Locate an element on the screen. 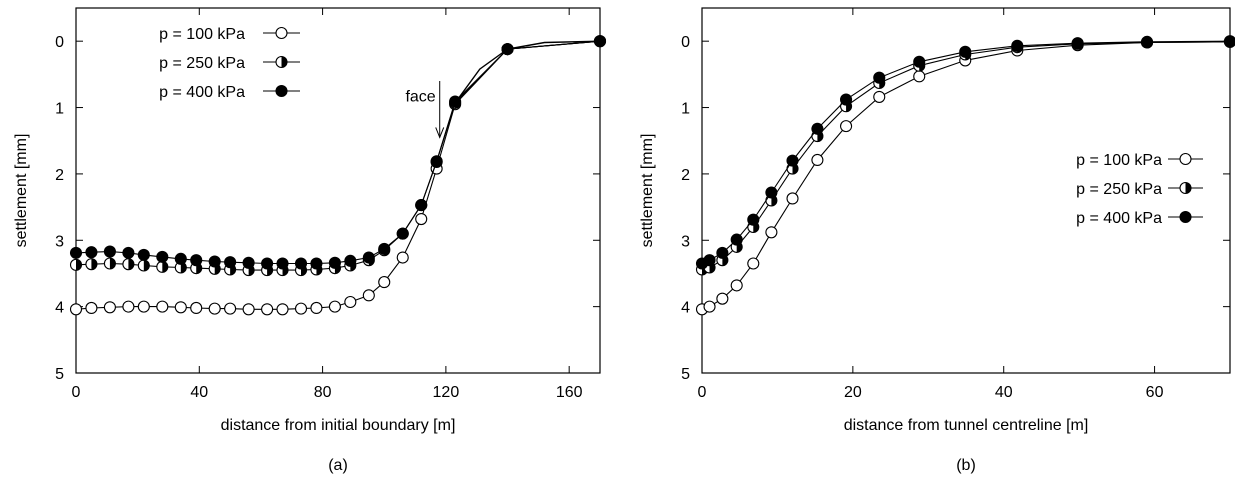 The height and width of the screenshot is (479, 1235). x-tick-label: 60 is located at coordinates (1155, 392).